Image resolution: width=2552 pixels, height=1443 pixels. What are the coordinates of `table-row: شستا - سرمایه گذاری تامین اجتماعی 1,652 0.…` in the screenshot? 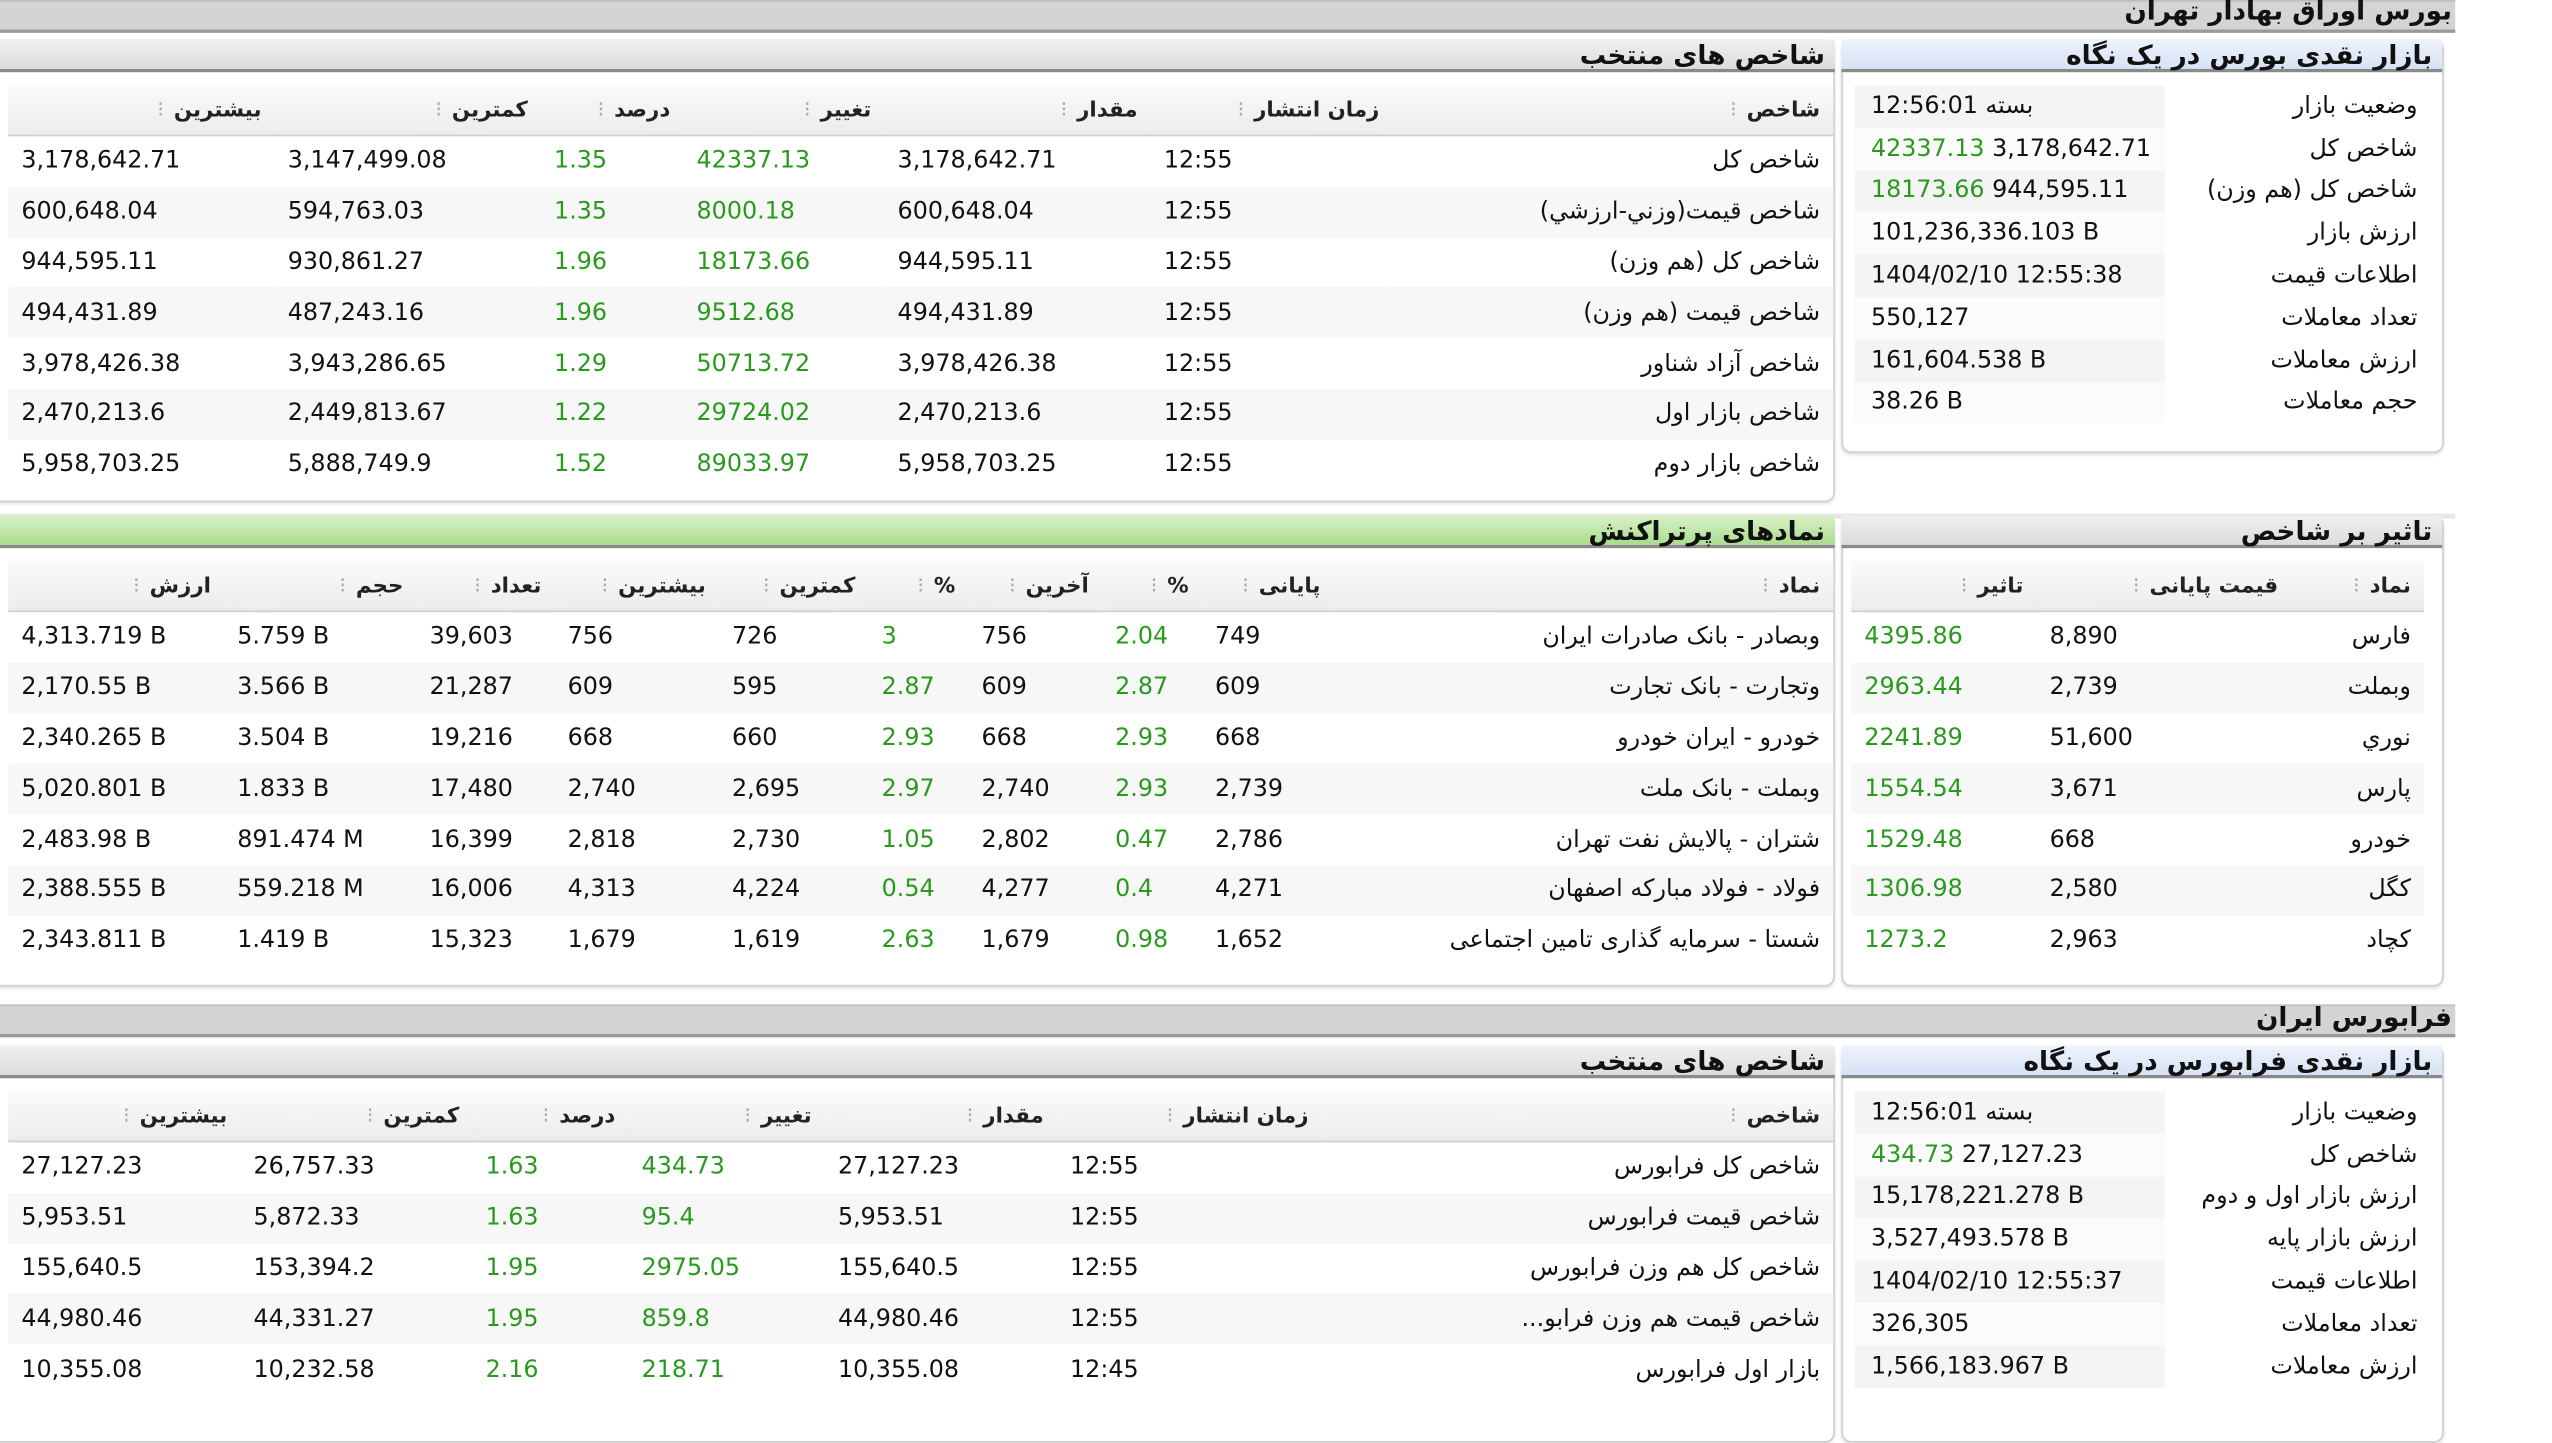 It's located at (920, 940).